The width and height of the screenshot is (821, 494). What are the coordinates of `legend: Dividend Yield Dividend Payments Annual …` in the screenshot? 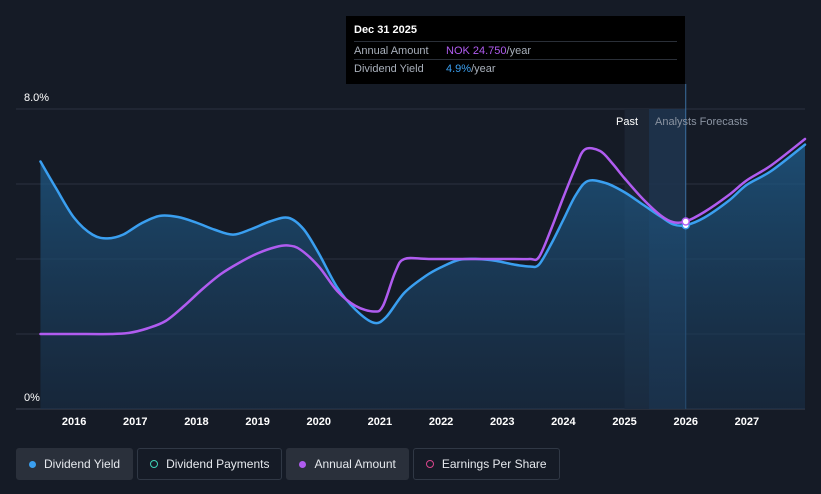 It's located at (288, 464).